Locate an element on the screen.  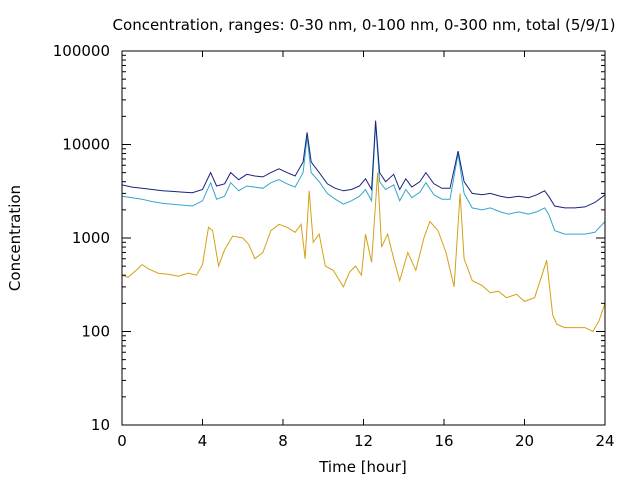
x-tick-label: 20 is located at coordinates (524, 441).